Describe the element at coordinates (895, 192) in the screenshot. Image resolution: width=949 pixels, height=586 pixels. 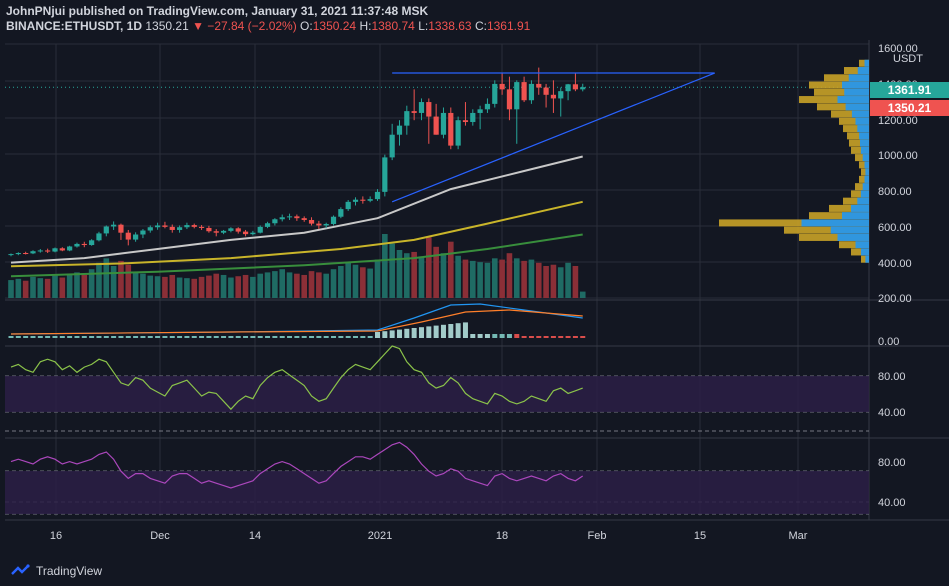
I see `price-tick-label: 800.00` at that location.